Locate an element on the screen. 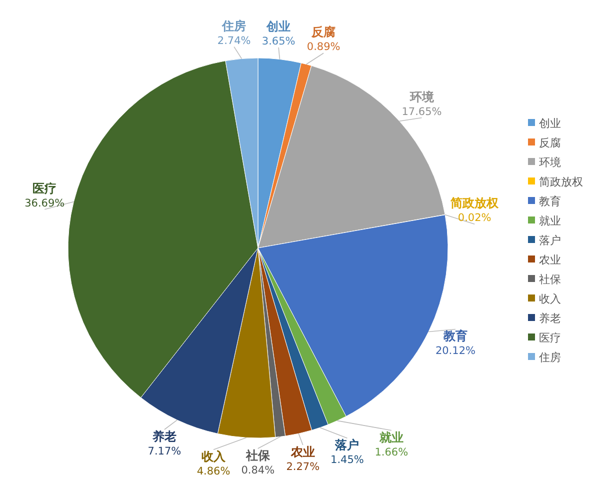 This screenshot has height=489, width=591. legend-label: 落户 is located at coordinates (550, 240).